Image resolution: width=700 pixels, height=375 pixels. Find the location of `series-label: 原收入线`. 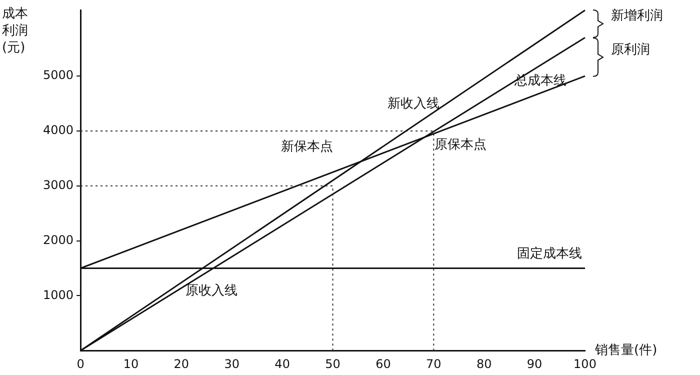

series-label: 原收入线 is located at coordinates (212, 291).